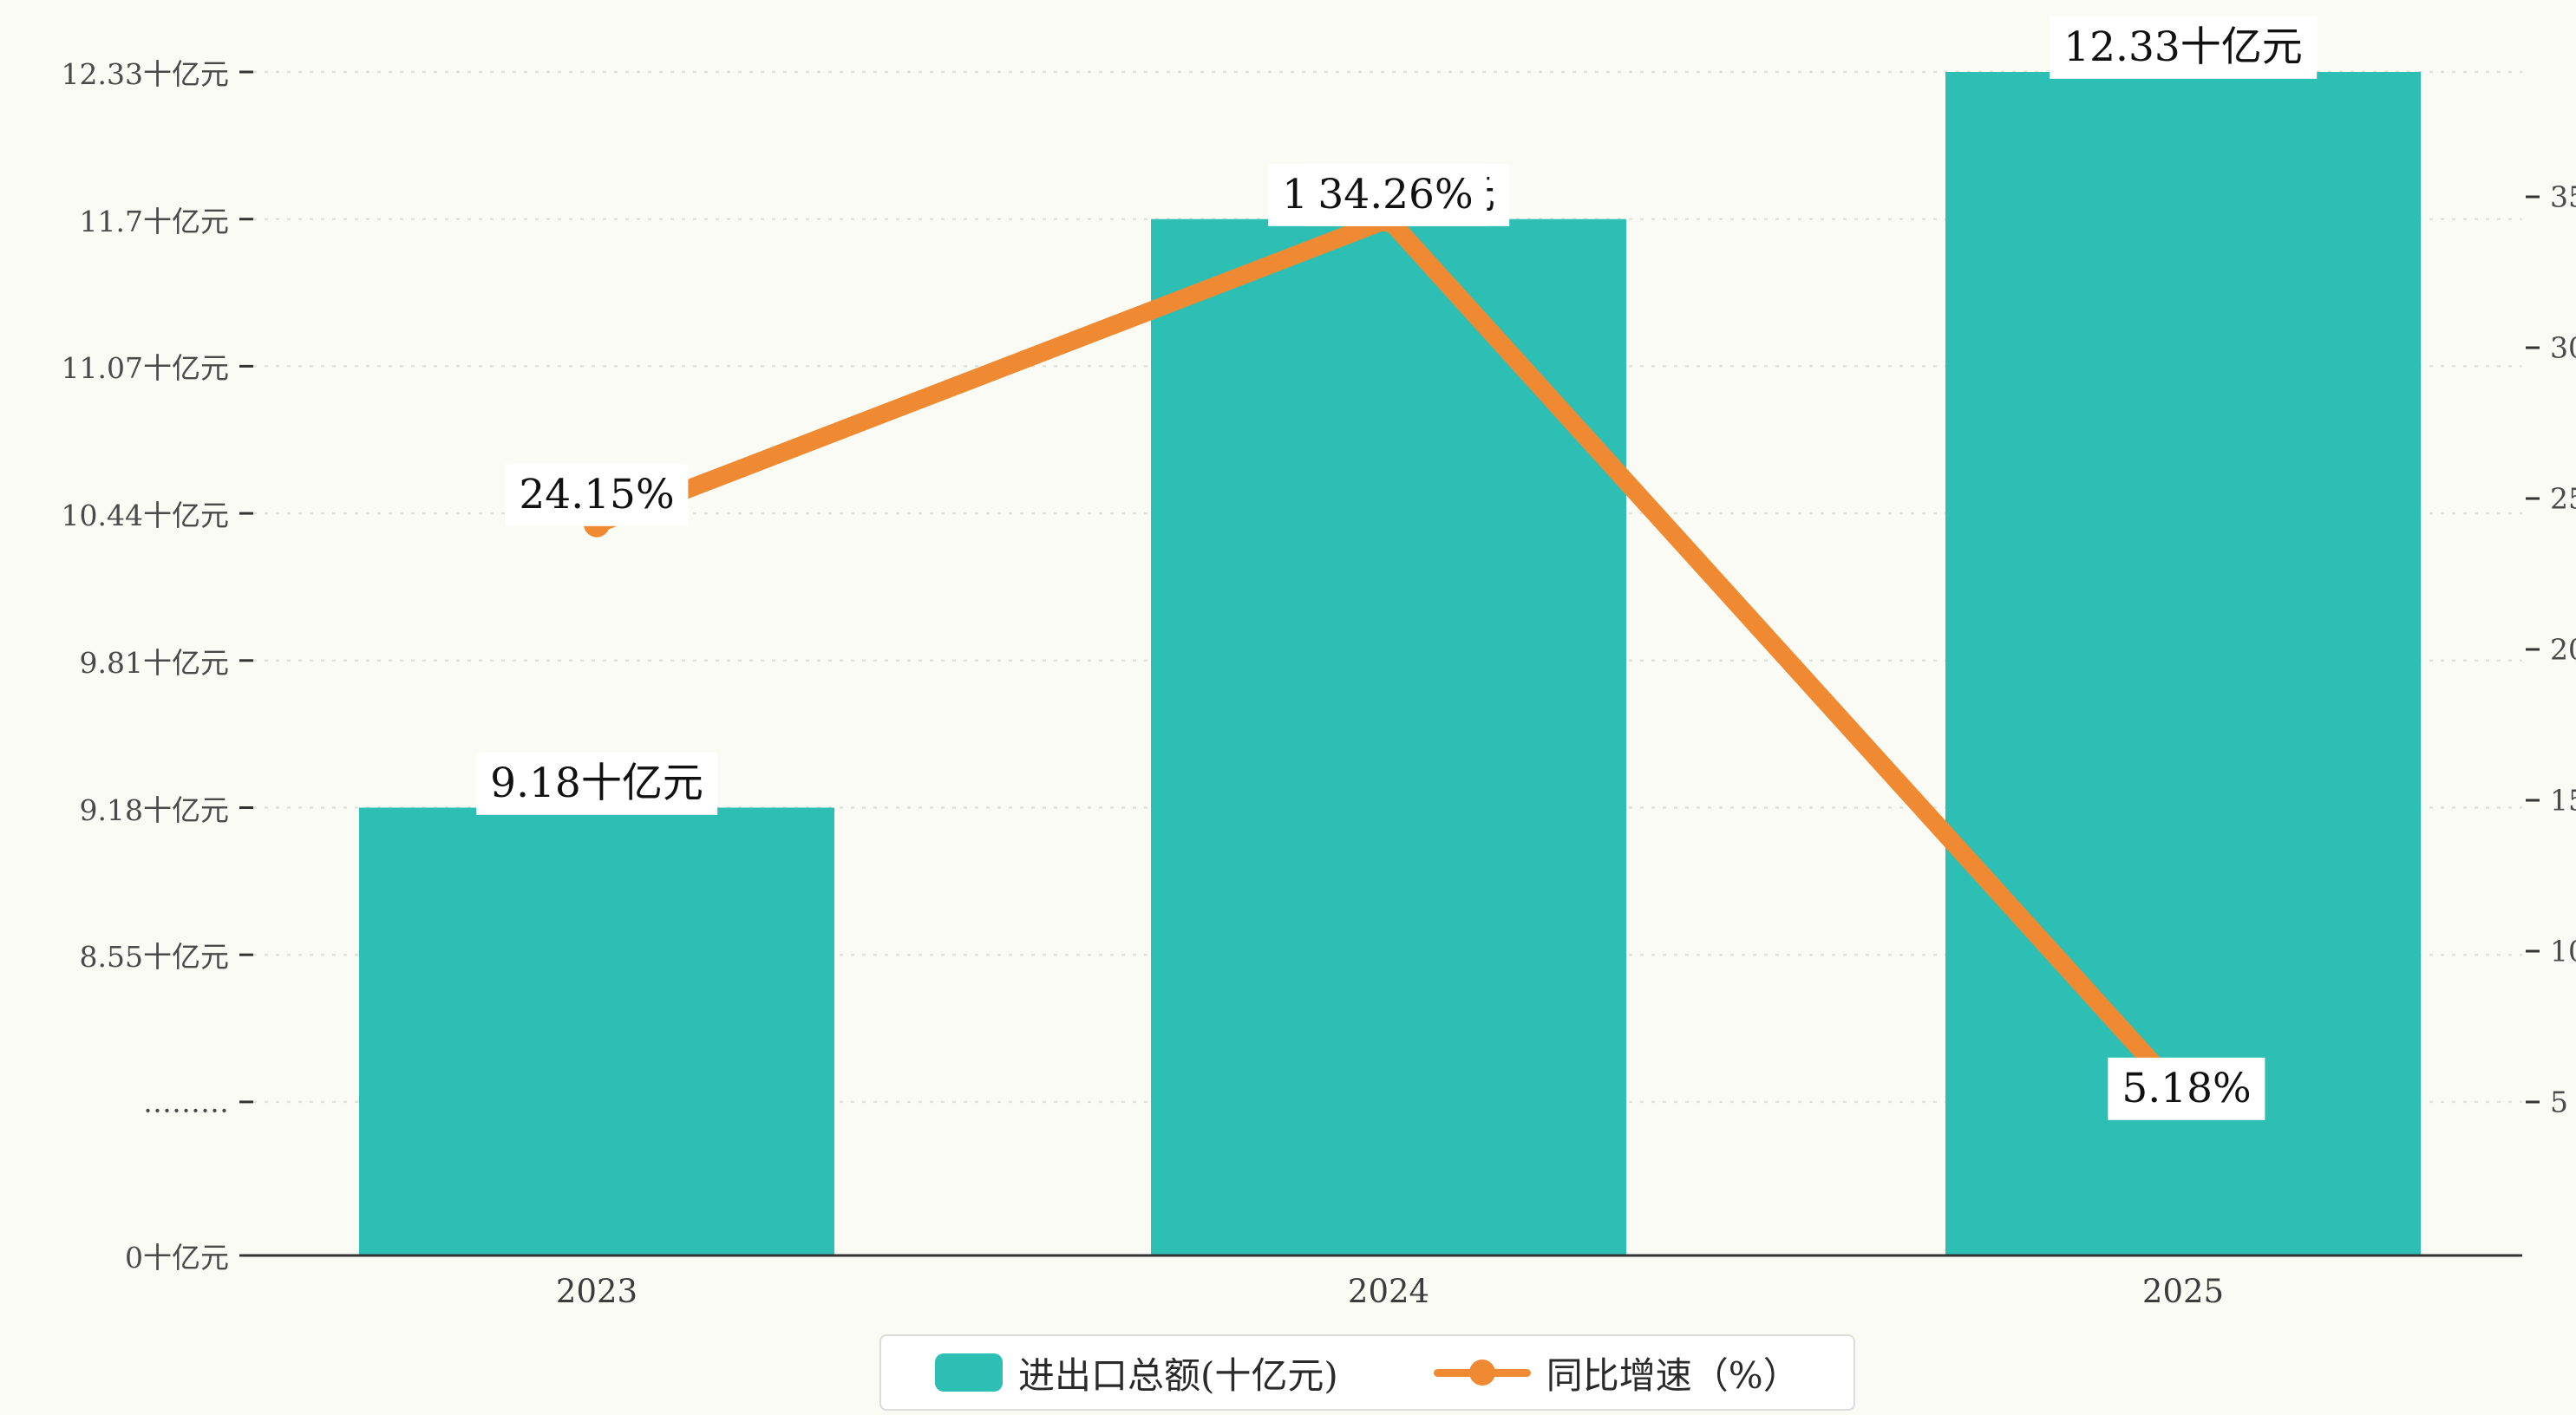  I want to click on legend-label: 同比增速（%）, so click(1673, 1375).